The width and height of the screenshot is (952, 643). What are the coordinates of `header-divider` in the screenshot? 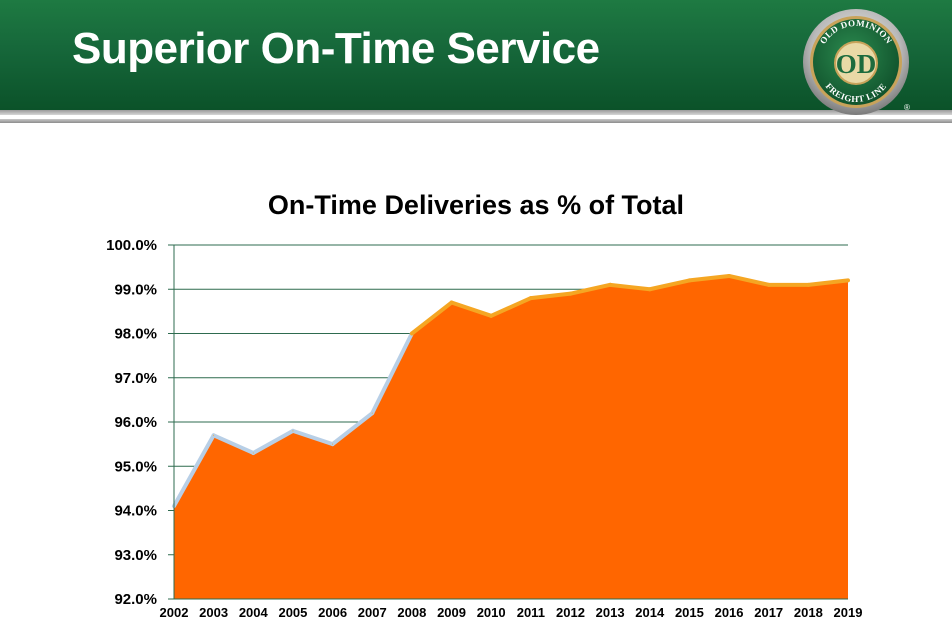 It's located at (476, 112).